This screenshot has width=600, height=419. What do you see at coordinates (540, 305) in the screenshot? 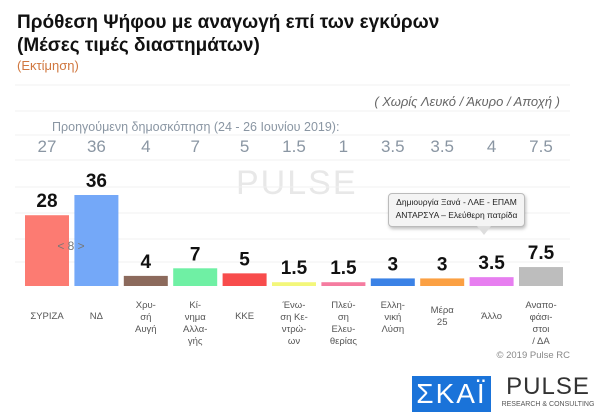
I see `category-label: Αναπο-` at bounding box center [540, 305].